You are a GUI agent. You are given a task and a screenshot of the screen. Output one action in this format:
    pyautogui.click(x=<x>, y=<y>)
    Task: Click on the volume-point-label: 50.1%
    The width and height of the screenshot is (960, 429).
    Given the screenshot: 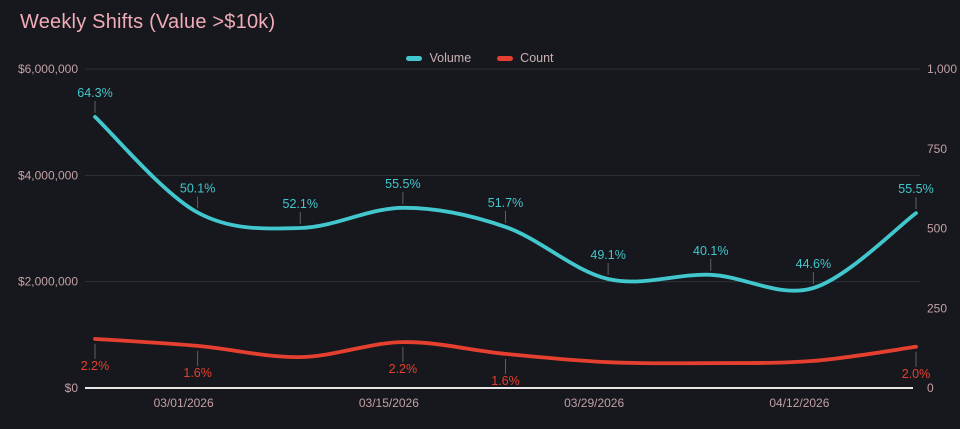 What is the action you would take?
    pyautogui.click(x=197, y=189)
    